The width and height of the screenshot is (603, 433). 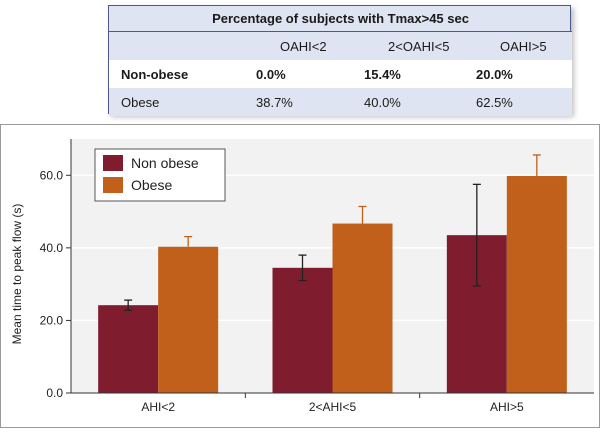 I want to click on table-cell: 38.7%, so click(x=298, y=102).